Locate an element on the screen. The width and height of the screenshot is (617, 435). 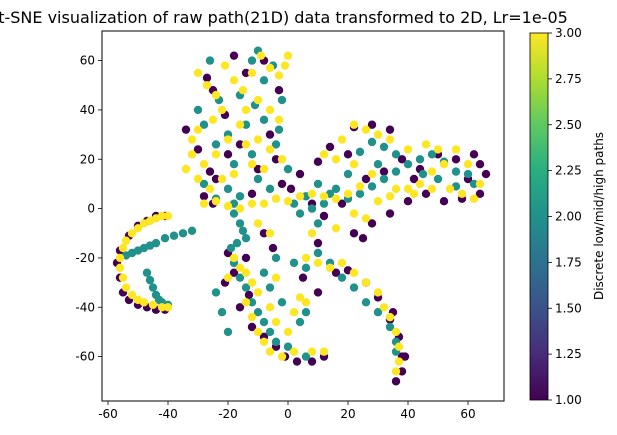
x-tick-label: 60 is located at coordinates (467, 414).